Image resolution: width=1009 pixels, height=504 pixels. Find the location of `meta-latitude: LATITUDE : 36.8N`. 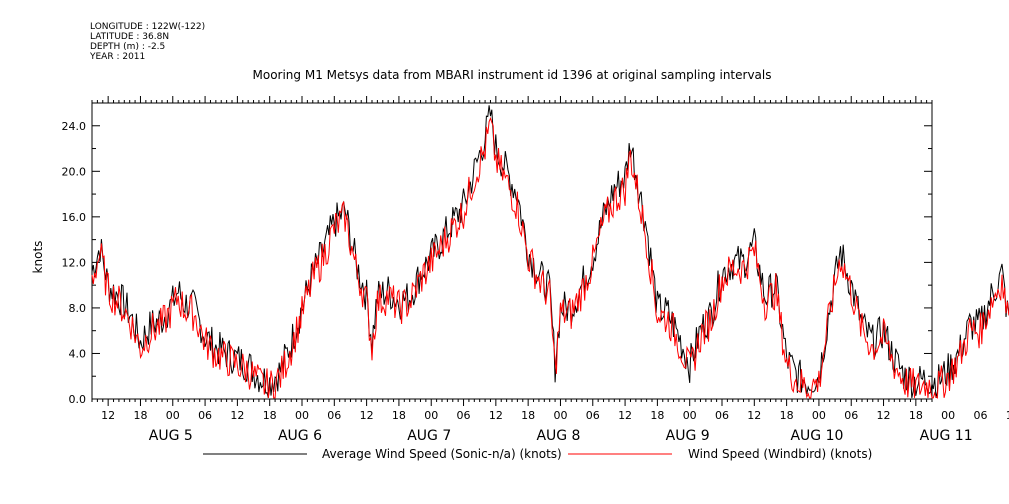

meta-latitude: LATITUDE : 36.8N is located at coordinates (129, 37).